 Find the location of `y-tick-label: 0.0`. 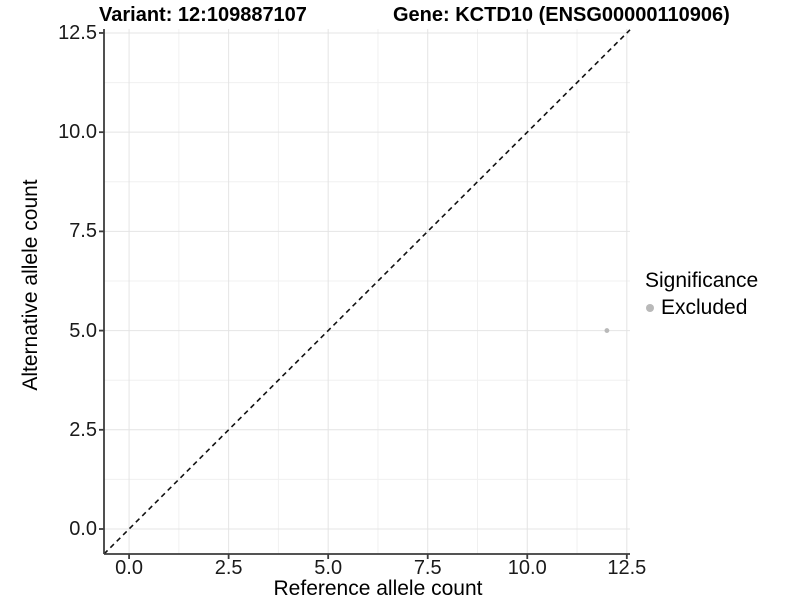

y-tick-label: 0.0 is located at coordinates (83, 529).